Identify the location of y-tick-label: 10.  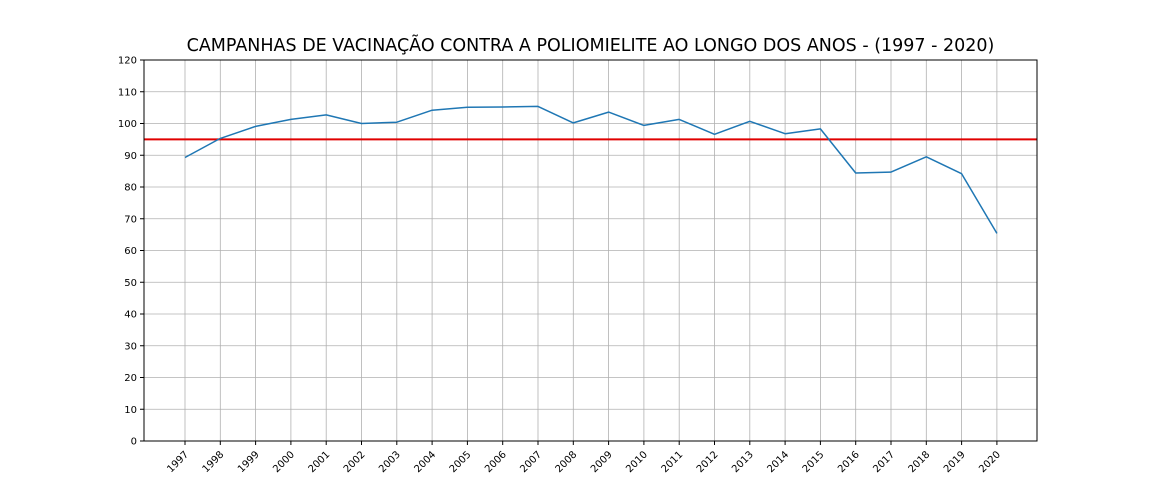
(130, 410).